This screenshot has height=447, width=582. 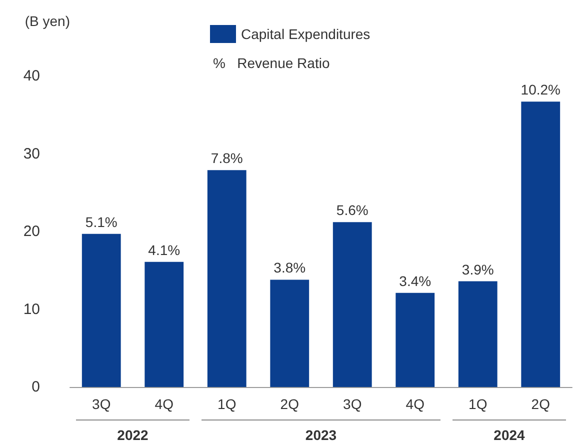 I want to click on text: 2022, so click(x=133, y=435).